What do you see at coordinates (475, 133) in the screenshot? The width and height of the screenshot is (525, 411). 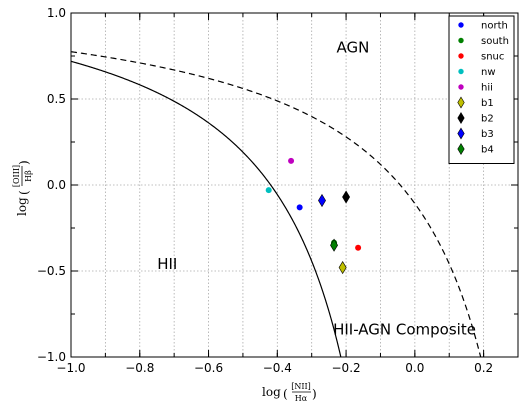 I see `legend-entry-b3: b3` at bounding box center [475, 133].